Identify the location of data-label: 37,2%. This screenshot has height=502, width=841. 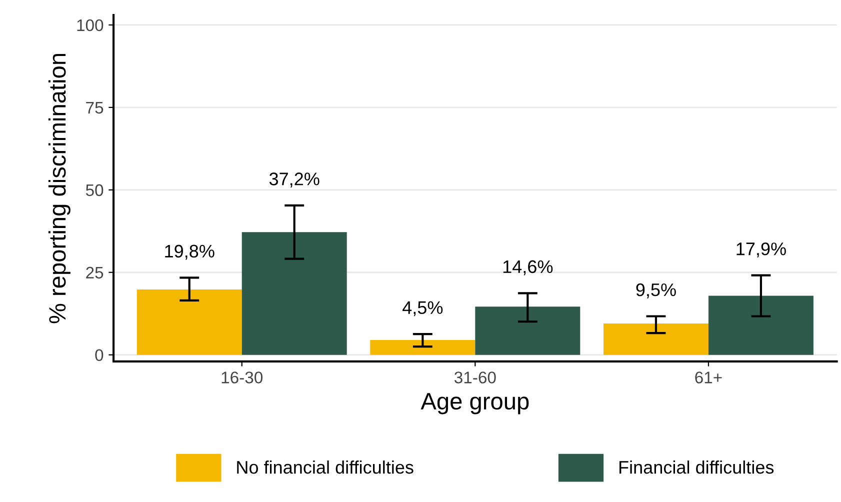
(294, 180).